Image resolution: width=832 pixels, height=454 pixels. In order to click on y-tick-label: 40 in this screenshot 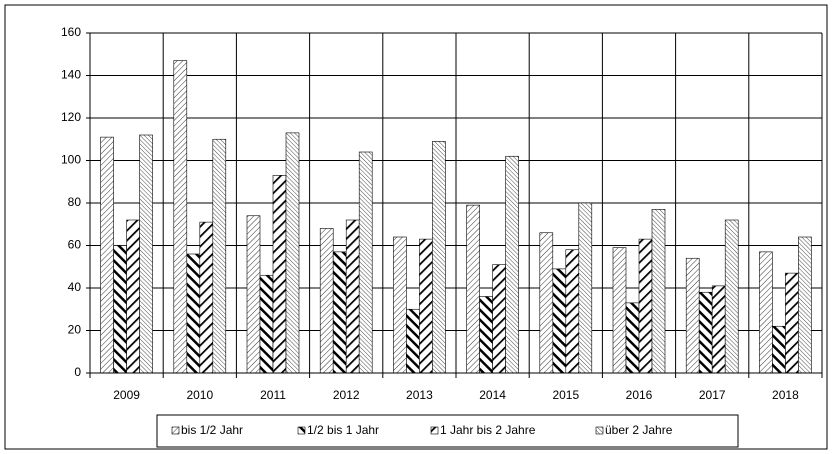, I will do `click(75, 287)`.